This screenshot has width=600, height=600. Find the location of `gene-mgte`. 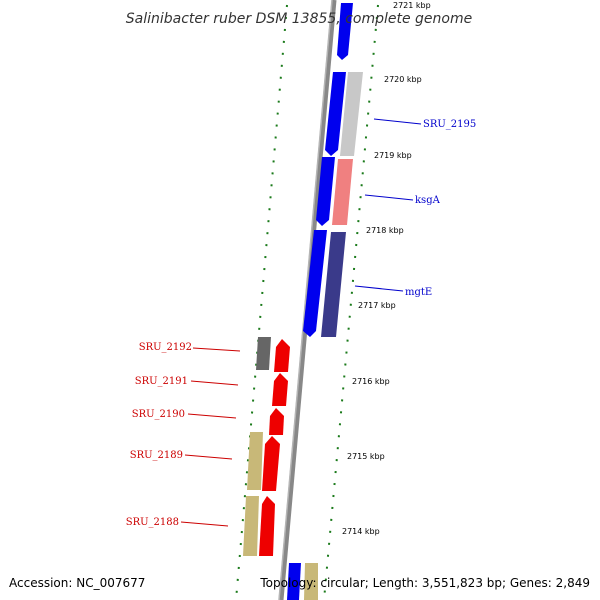

gene-mgte is located at coordinates (333, 284).